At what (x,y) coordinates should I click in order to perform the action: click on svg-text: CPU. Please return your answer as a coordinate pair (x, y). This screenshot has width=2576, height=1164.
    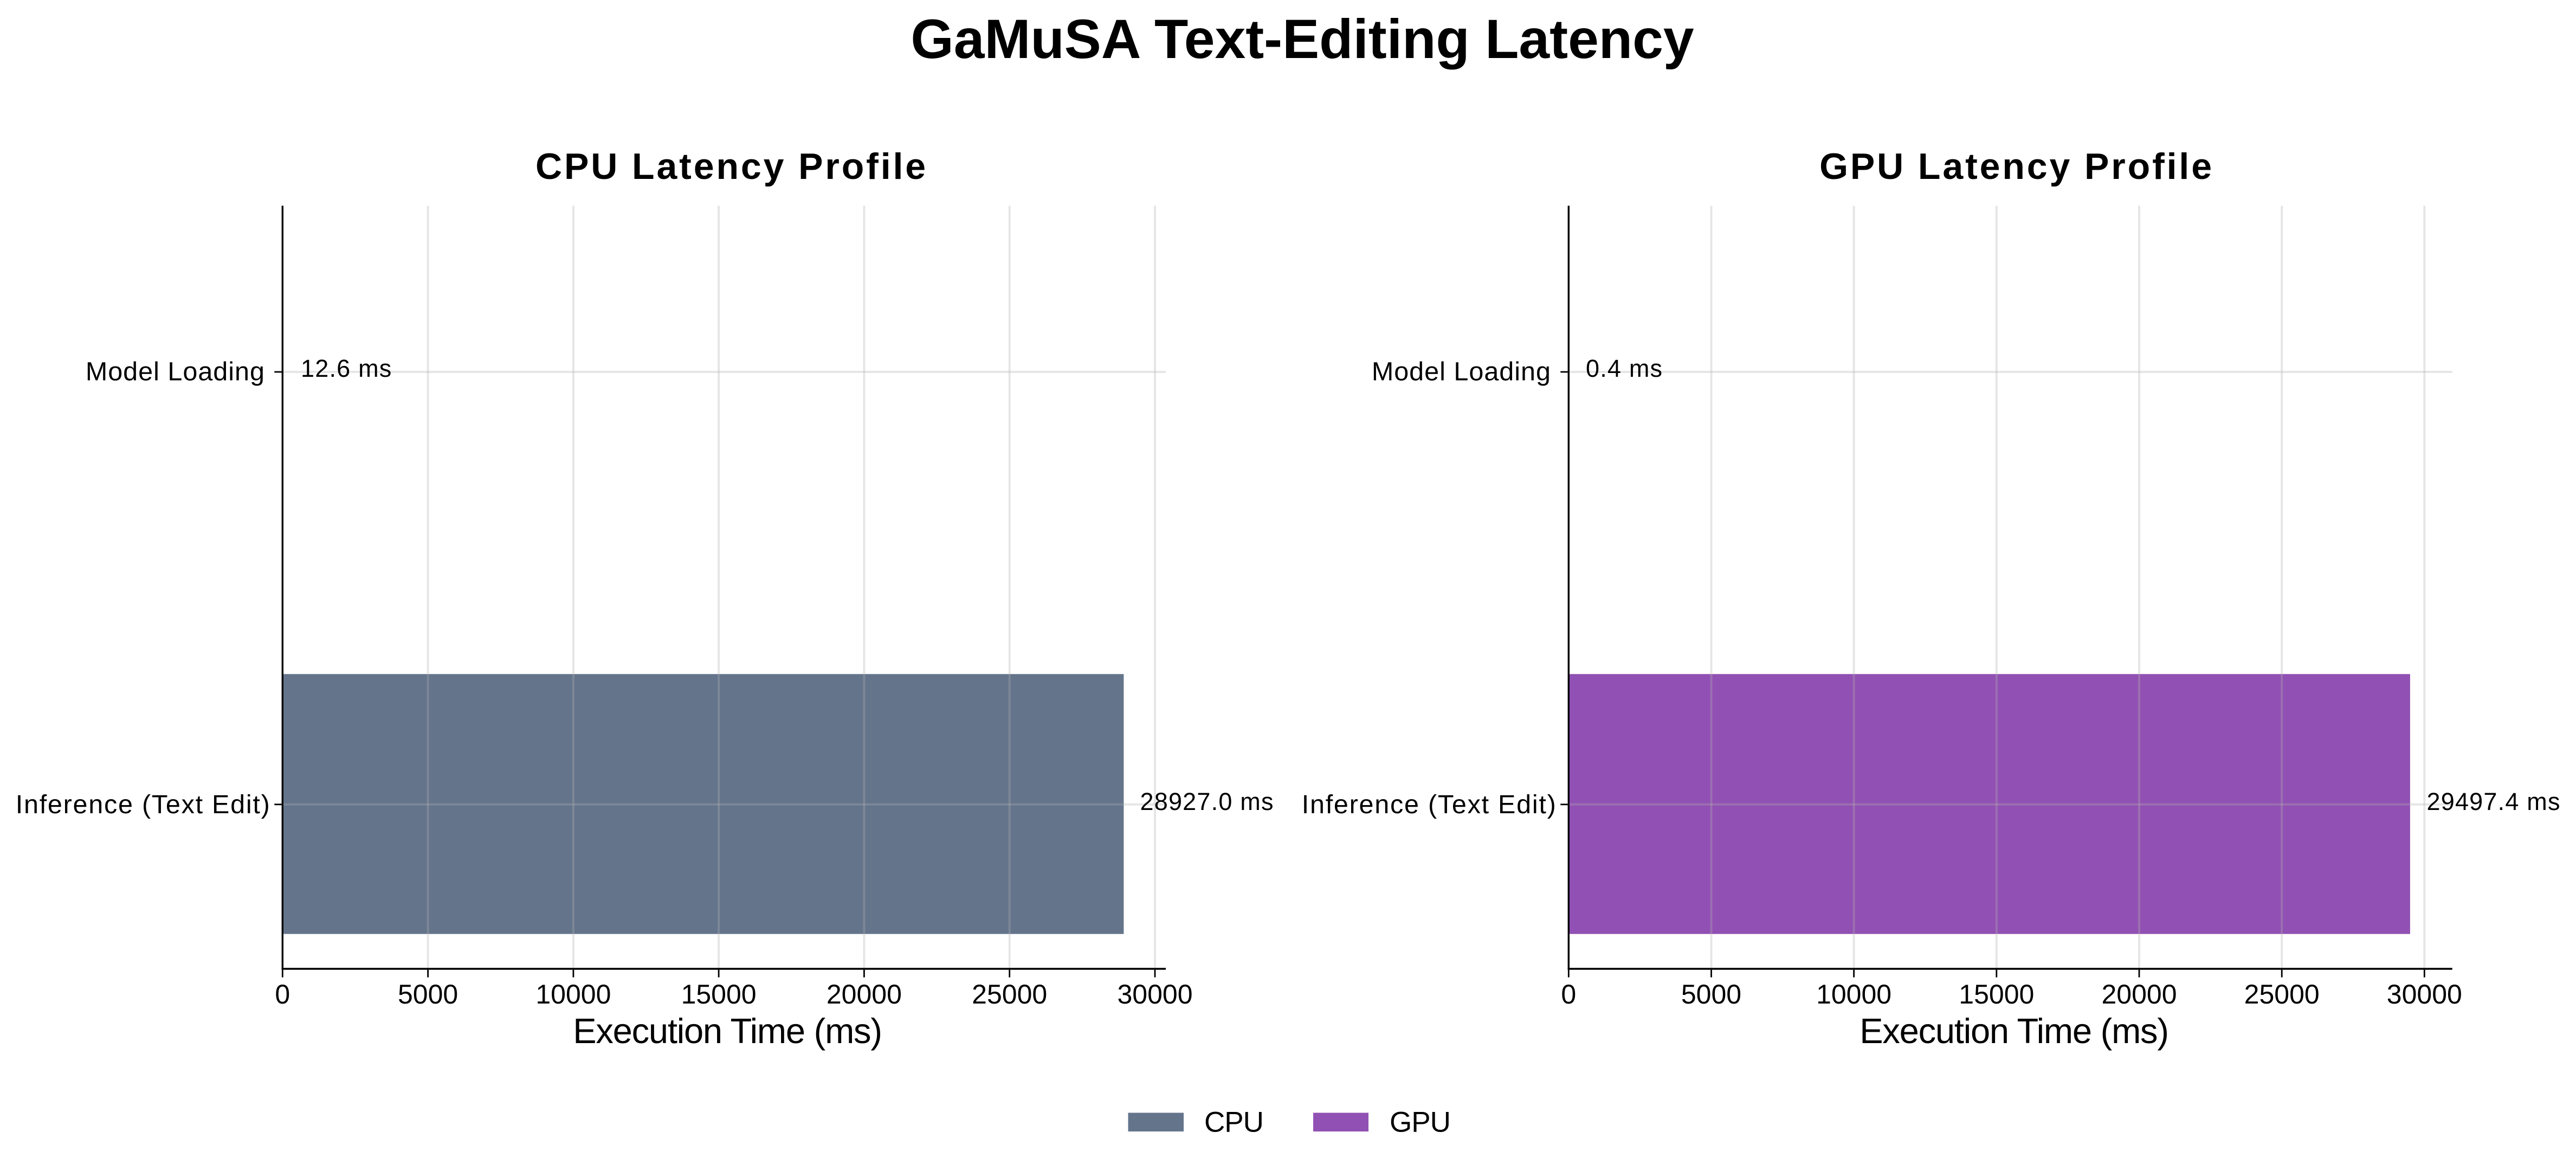
    Looking at the image, I should click on (1233, 1123).